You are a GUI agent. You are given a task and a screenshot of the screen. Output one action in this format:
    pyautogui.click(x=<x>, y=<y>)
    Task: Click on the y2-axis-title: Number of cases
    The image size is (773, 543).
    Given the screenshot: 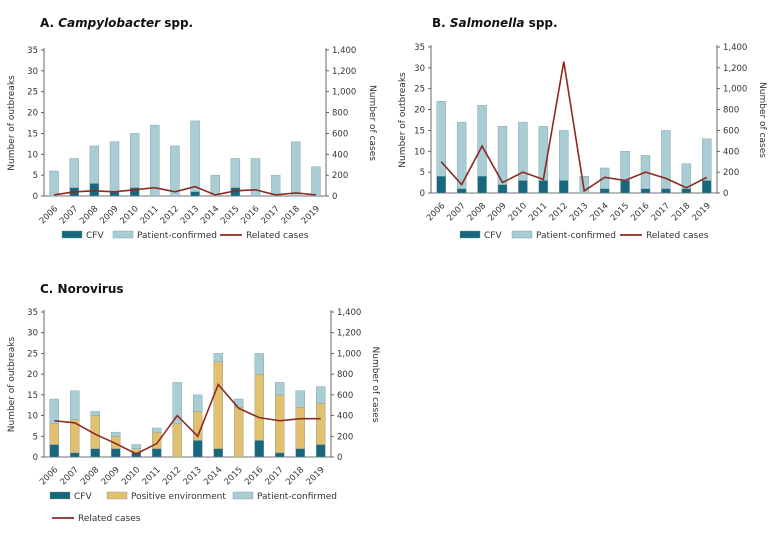 What is the action you would take?
    pyautogui.click(x=762, y=120)
    